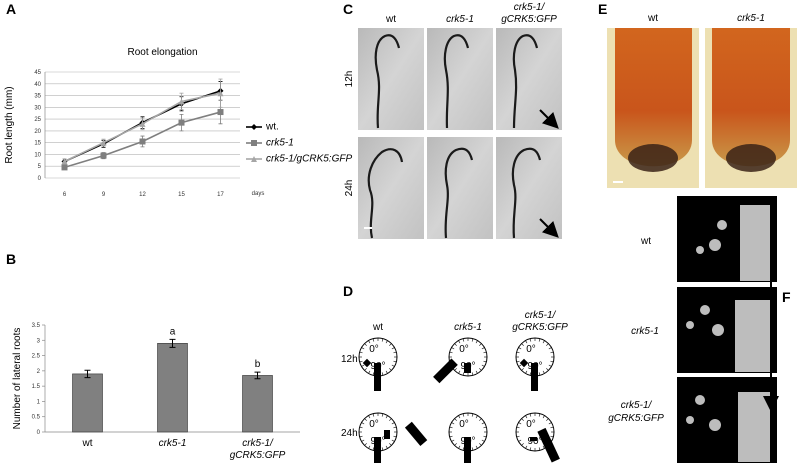 This screenshot has width=797, height=465. What do you see at coordinates (36, 418) in the screenshot?
I see `y-tick-label: 0.5` at bounding box center [36, 418].